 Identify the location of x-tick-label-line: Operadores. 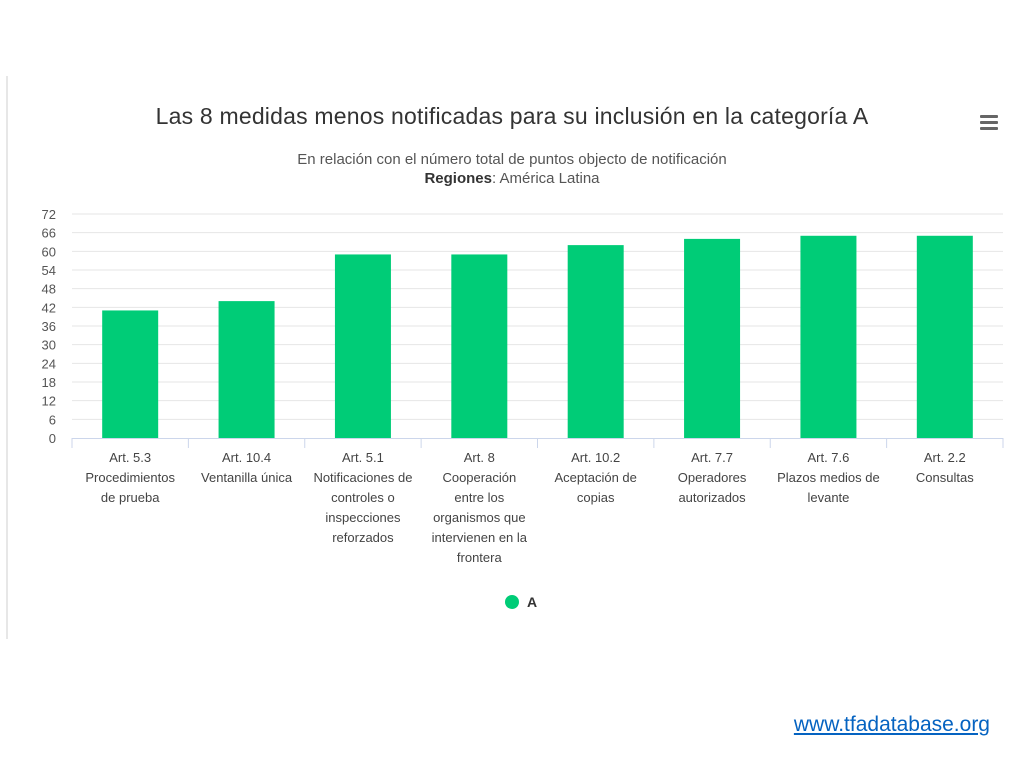
(712, 477).